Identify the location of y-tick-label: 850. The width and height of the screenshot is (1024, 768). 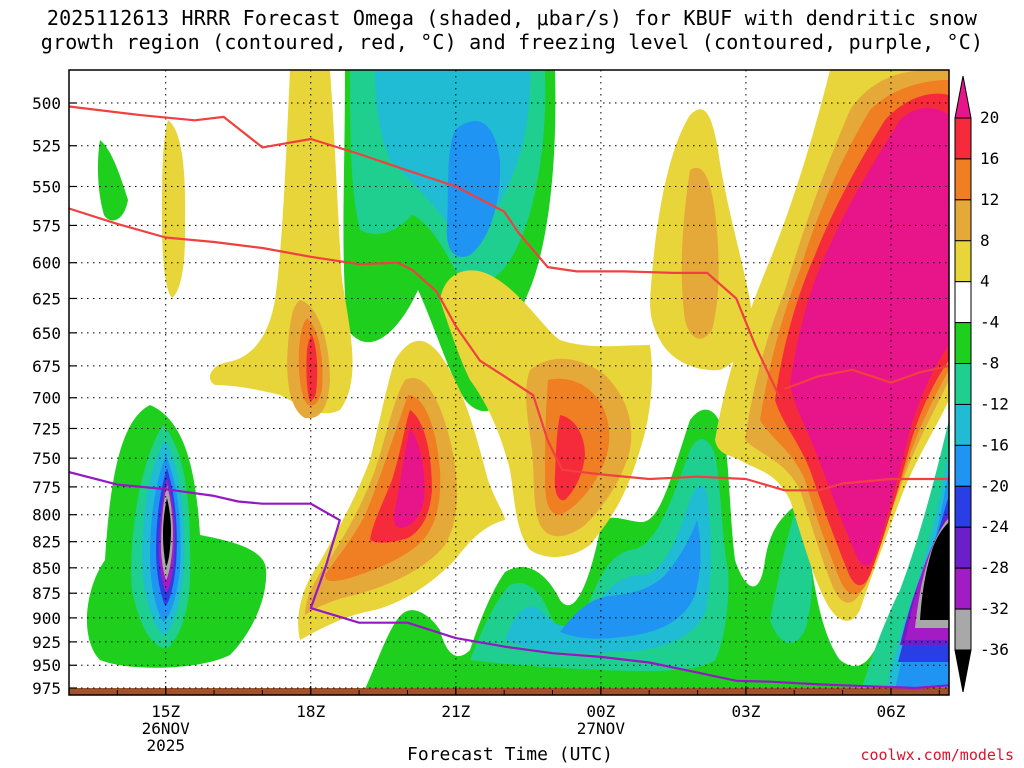
(46, 568).